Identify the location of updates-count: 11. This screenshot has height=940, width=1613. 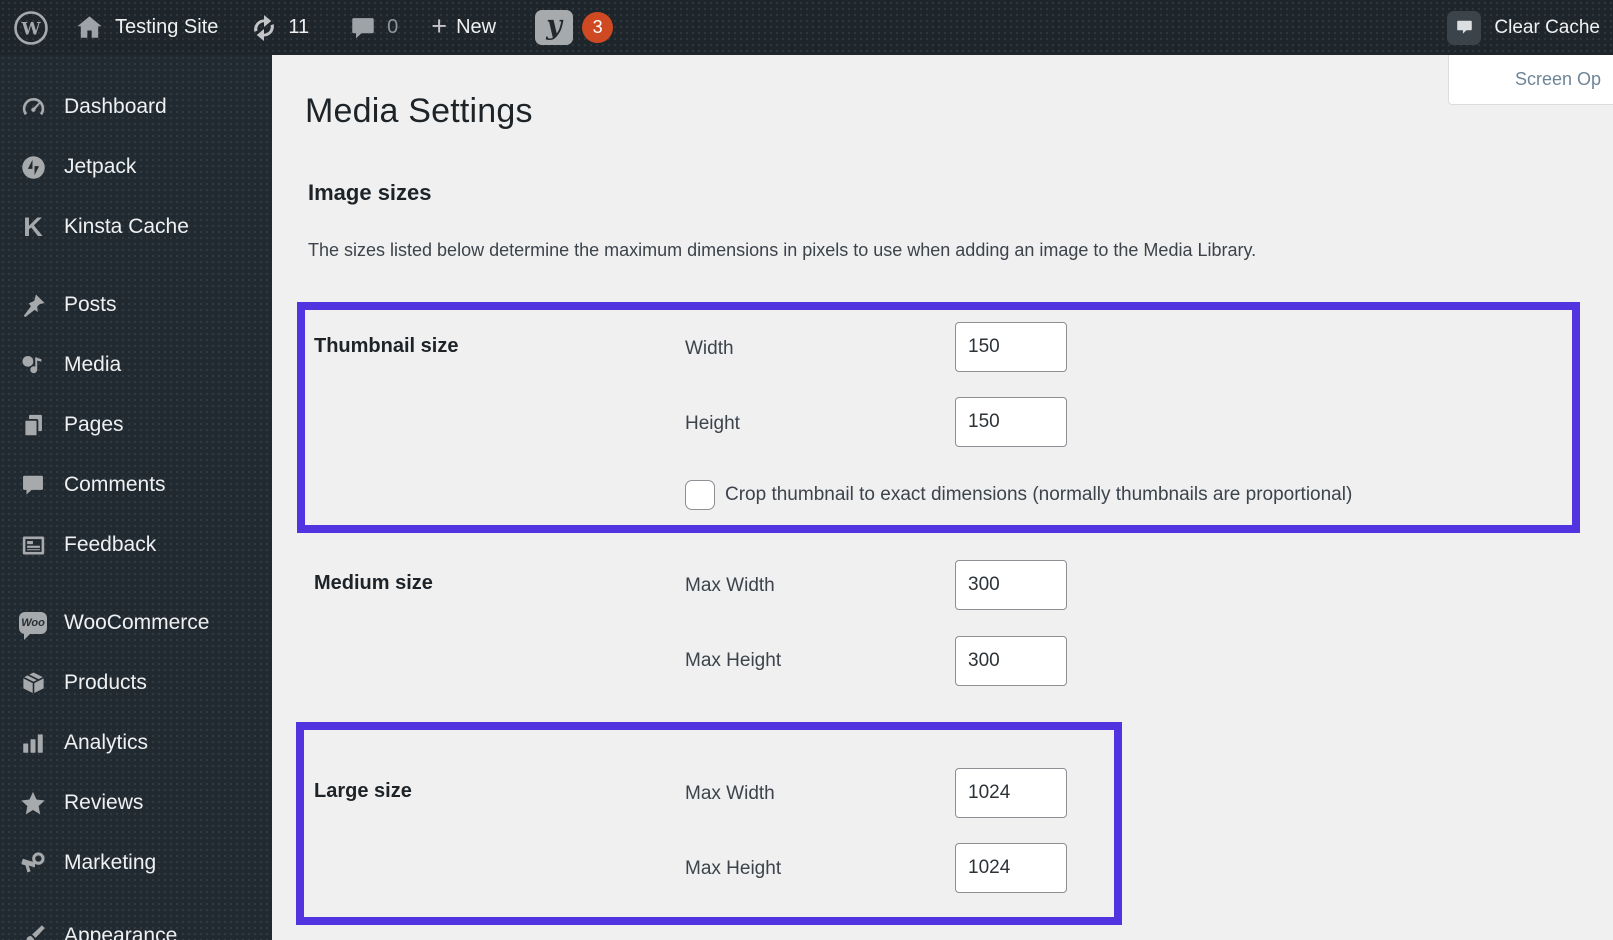
(299, 27).